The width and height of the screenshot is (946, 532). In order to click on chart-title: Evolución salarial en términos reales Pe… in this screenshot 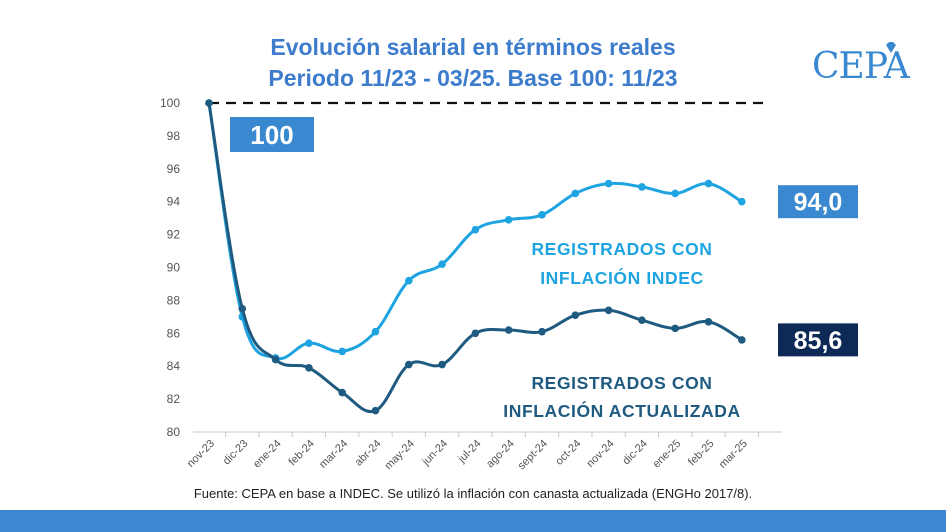, I will do `click(473, 63)`.